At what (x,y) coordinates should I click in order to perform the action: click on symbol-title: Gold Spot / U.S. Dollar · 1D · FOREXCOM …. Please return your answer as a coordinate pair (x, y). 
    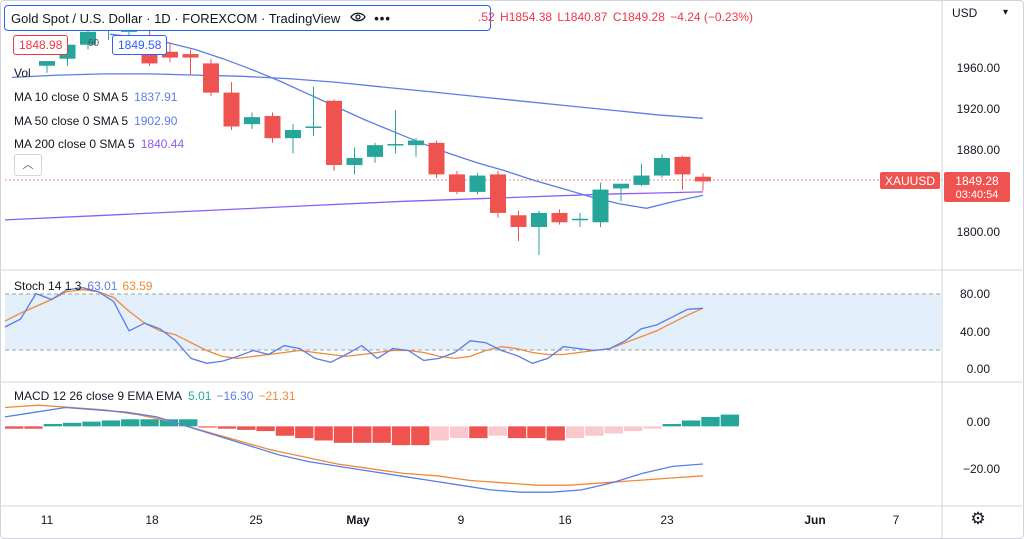
    Looking at the image, I should click on (176, 18).